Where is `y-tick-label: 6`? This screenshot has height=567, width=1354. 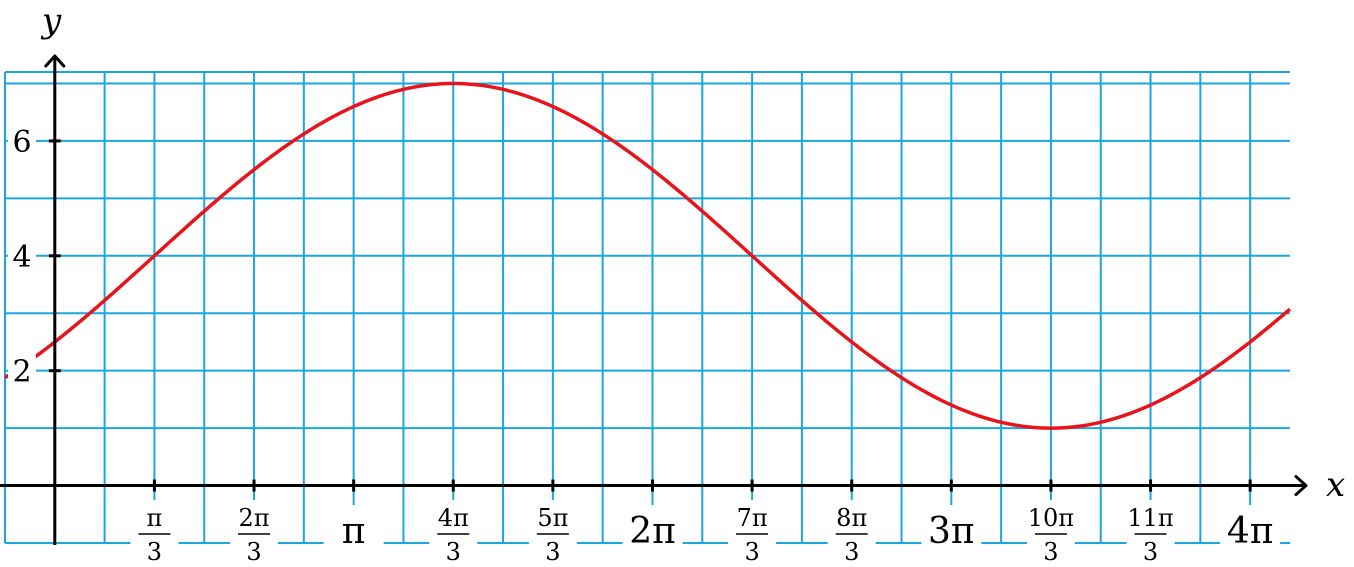
y-tick-label: 6 is located at coordinates (21, 142).